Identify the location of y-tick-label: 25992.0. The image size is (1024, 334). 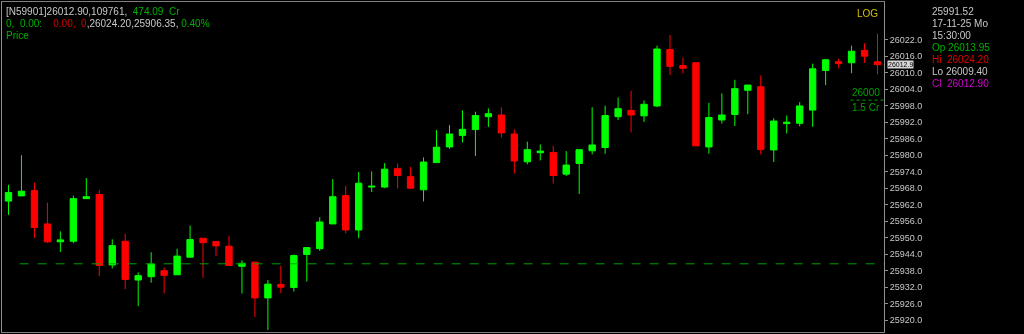
(906, 122).